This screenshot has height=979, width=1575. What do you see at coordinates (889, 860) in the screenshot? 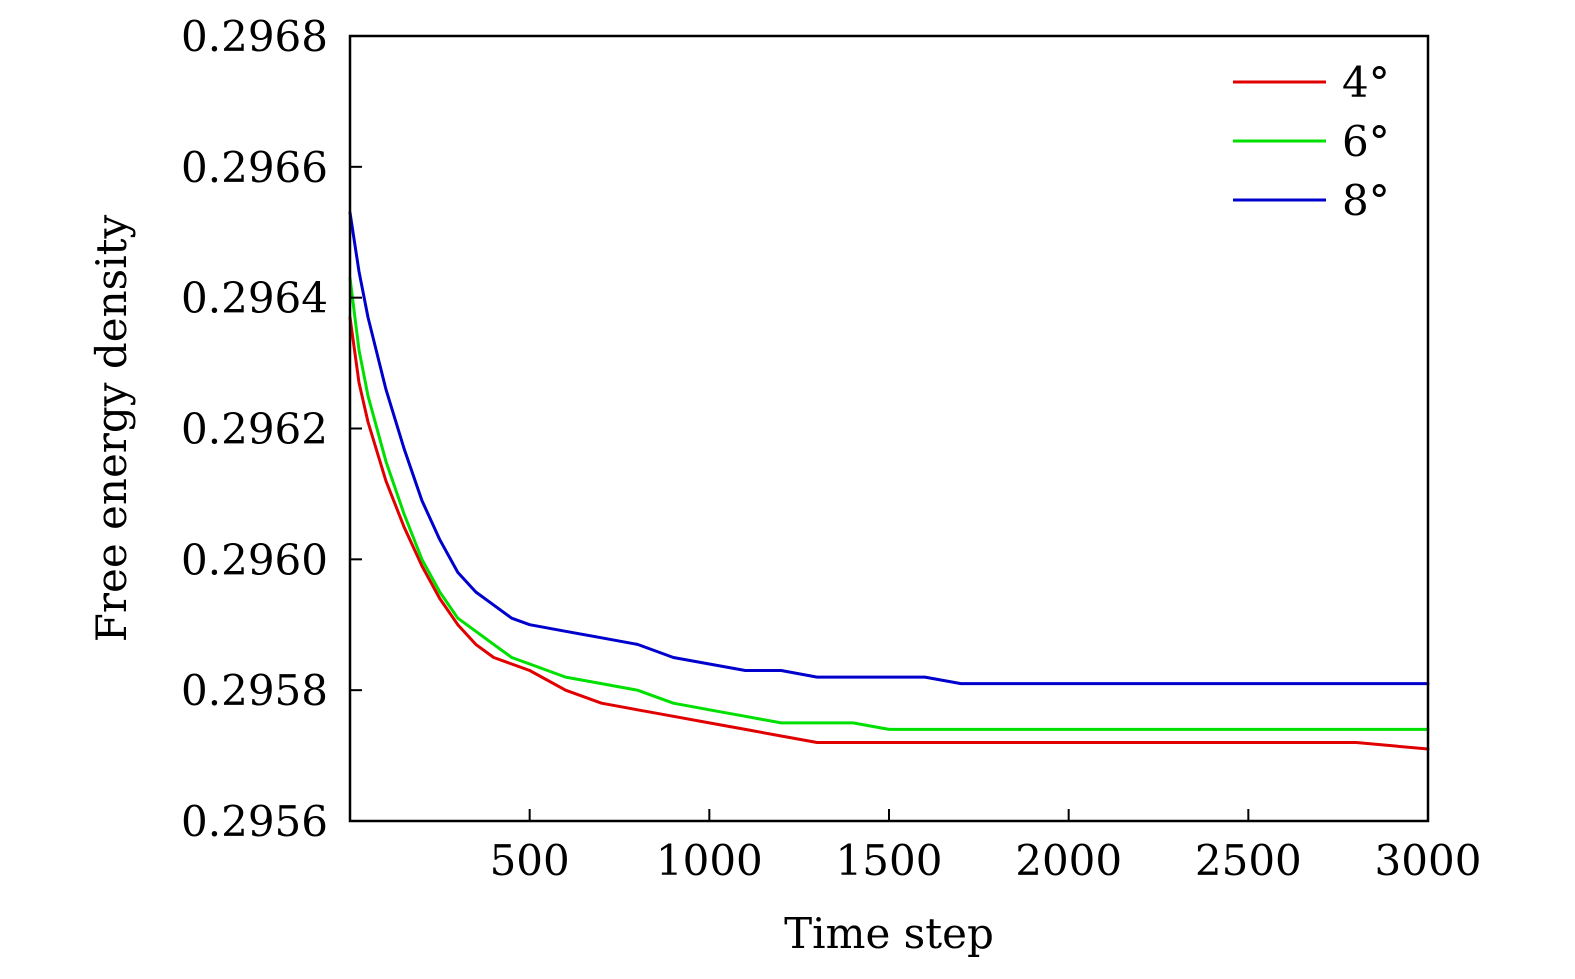
I see `x-tick-label: 1500` at bounding box center [889, 860].